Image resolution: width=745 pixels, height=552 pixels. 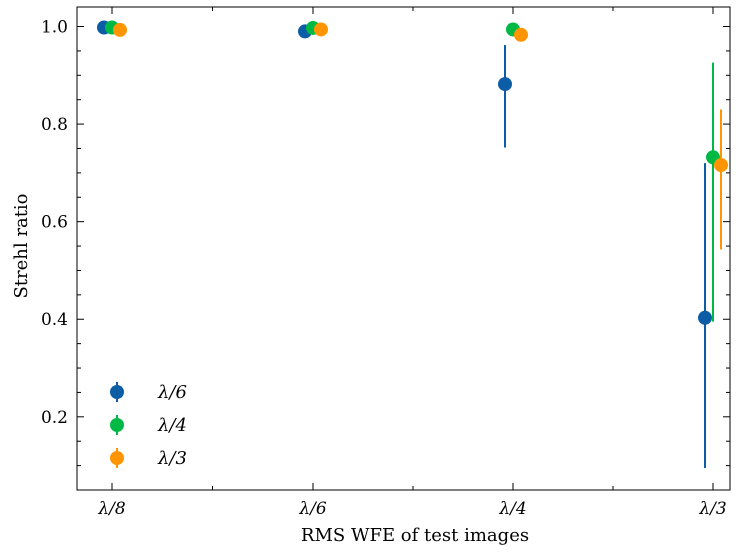 I want to click on legend-label: λ/3, so click(x=172, y=458).